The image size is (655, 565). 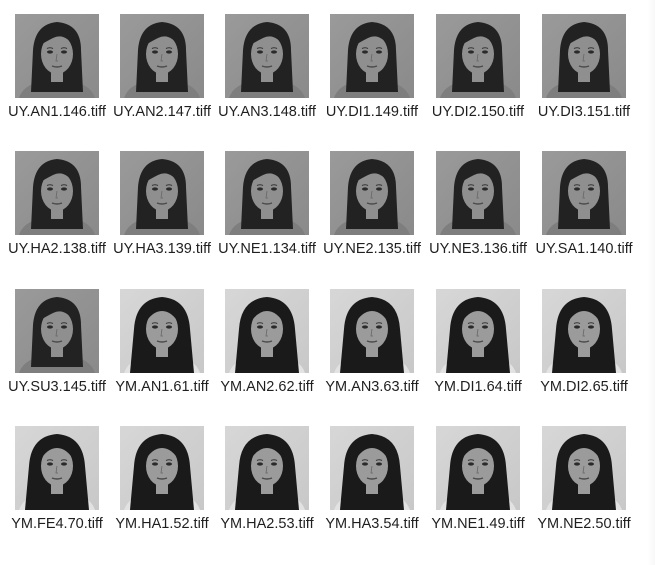 I want to click on file-item: UY.AN2.147.tiff, so click(x=162, y=80).